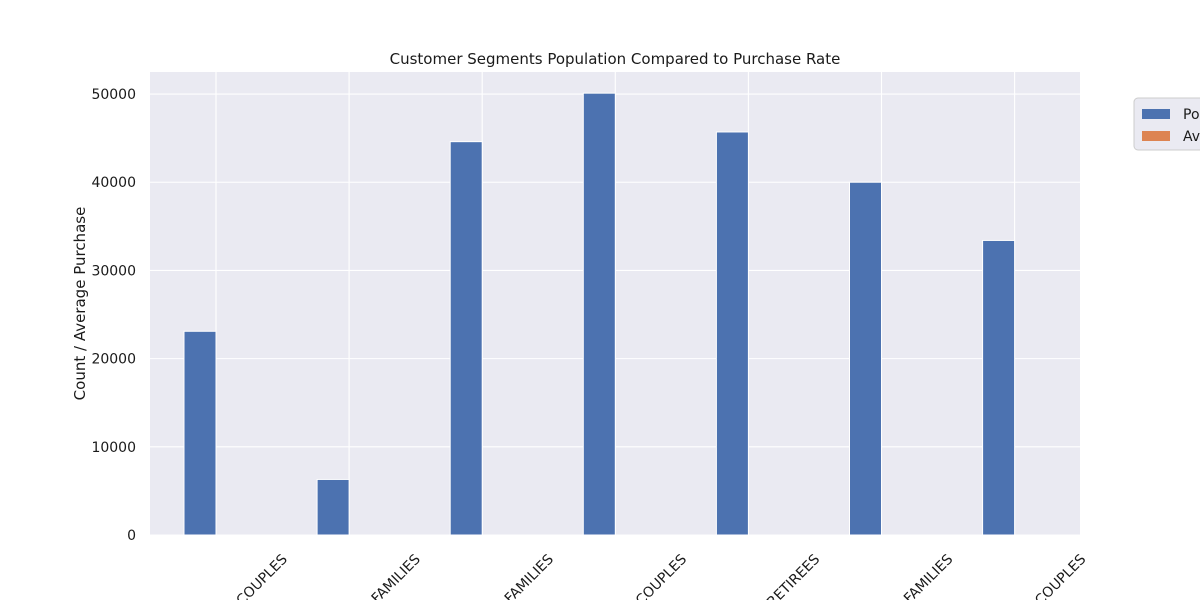 This screenshot has height=600, width=1200. I want to click on y-axis-ticks: 0 10000 20000 30000 40000 50000, so click(113, 315).